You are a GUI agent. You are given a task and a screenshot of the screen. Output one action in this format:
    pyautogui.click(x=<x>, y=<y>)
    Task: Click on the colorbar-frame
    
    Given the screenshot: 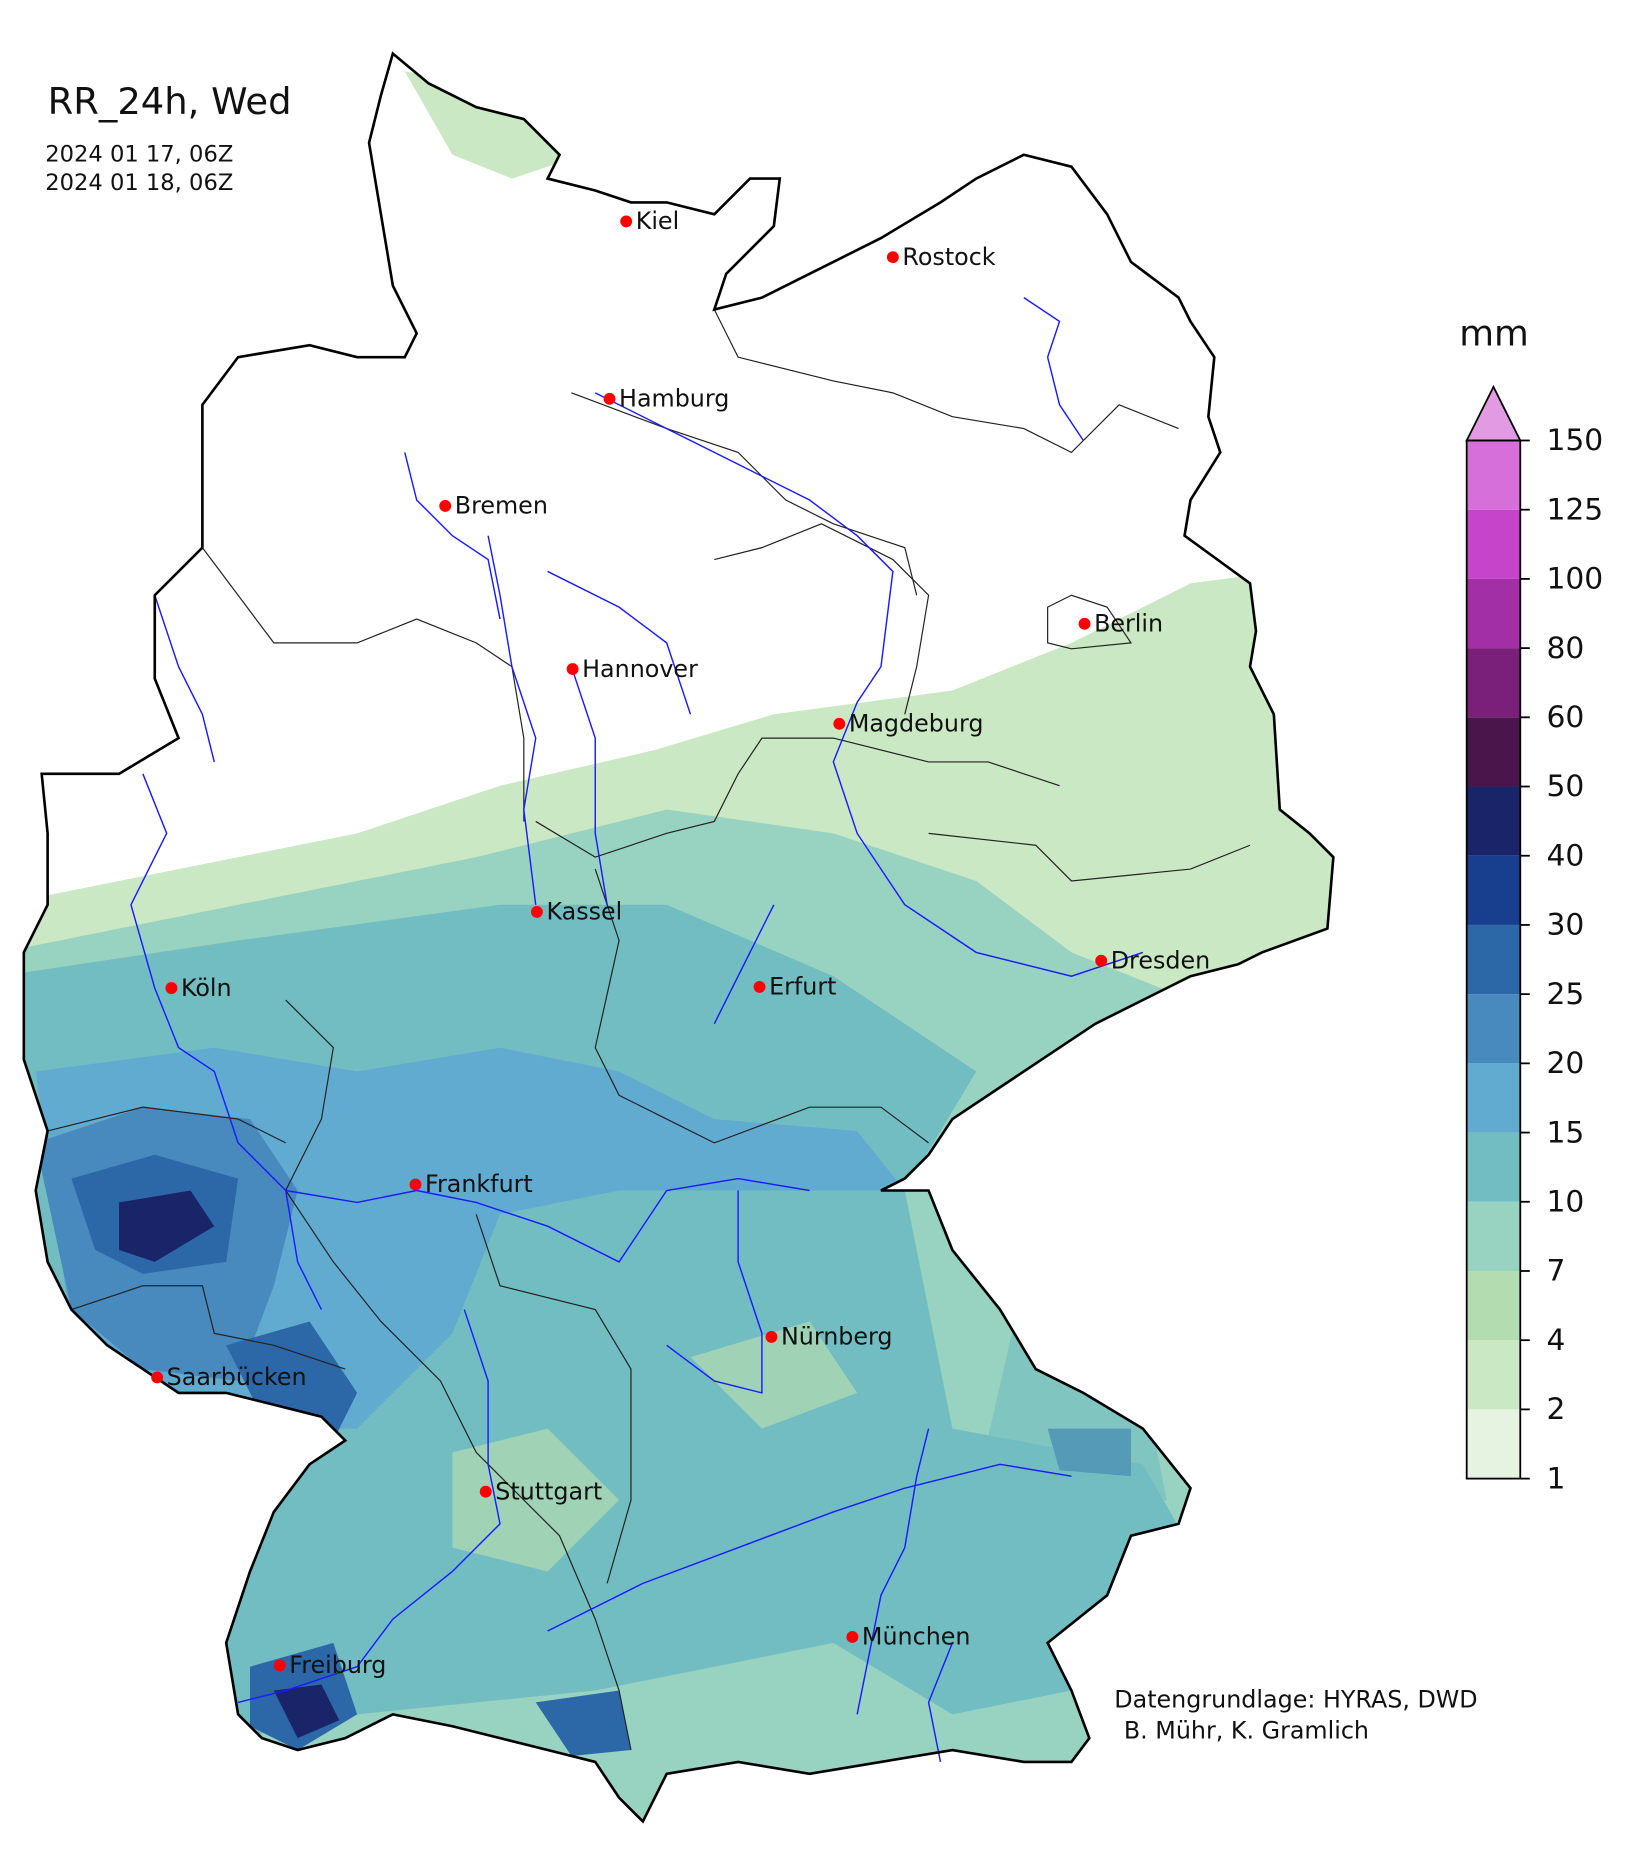 What is the action you would take?
    pyautogui.click(x=1493, y=959)
    